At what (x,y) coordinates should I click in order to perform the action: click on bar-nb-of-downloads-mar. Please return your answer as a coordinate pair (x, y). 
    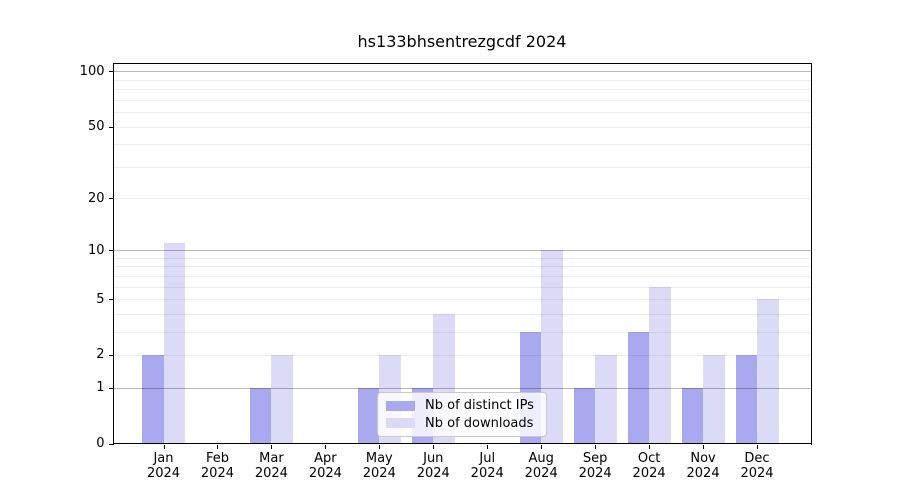
    Looking at the image, I should click on (282, 399).